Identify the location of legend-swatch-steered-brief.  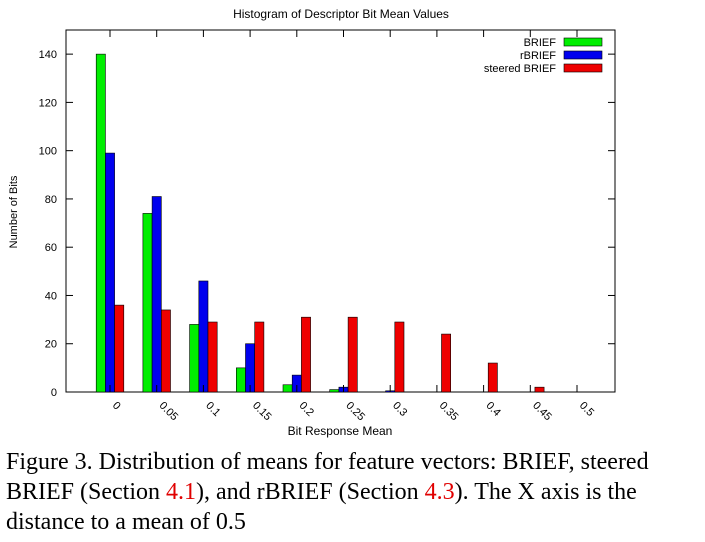
(583, 68).